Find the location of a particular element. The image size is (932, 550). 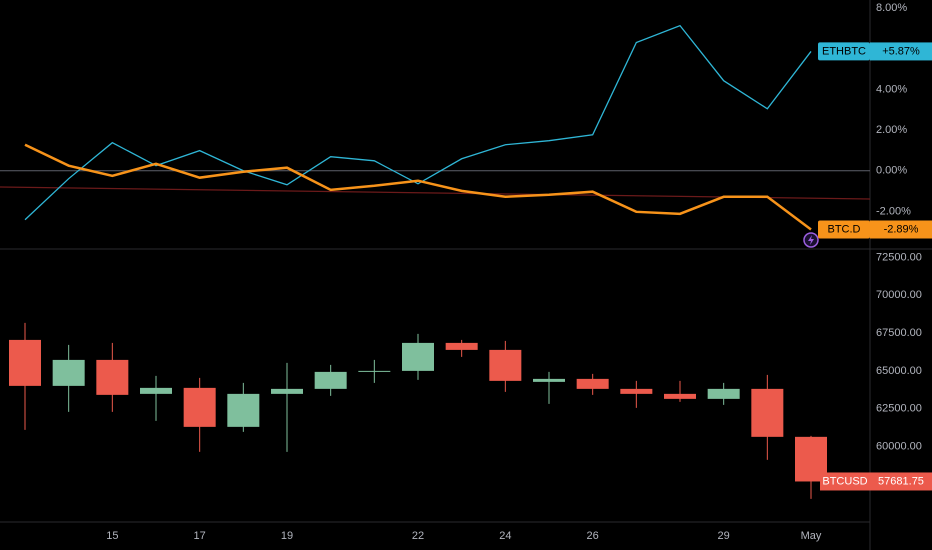

x-tick-label: May is located at coordinates (811, 536).